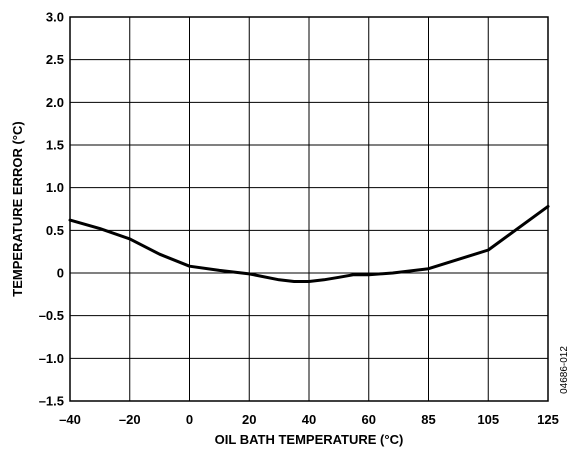  Describe the element at coordinates (189, 419) in the screenshot. I see `x-tick-label: 0` at that location.